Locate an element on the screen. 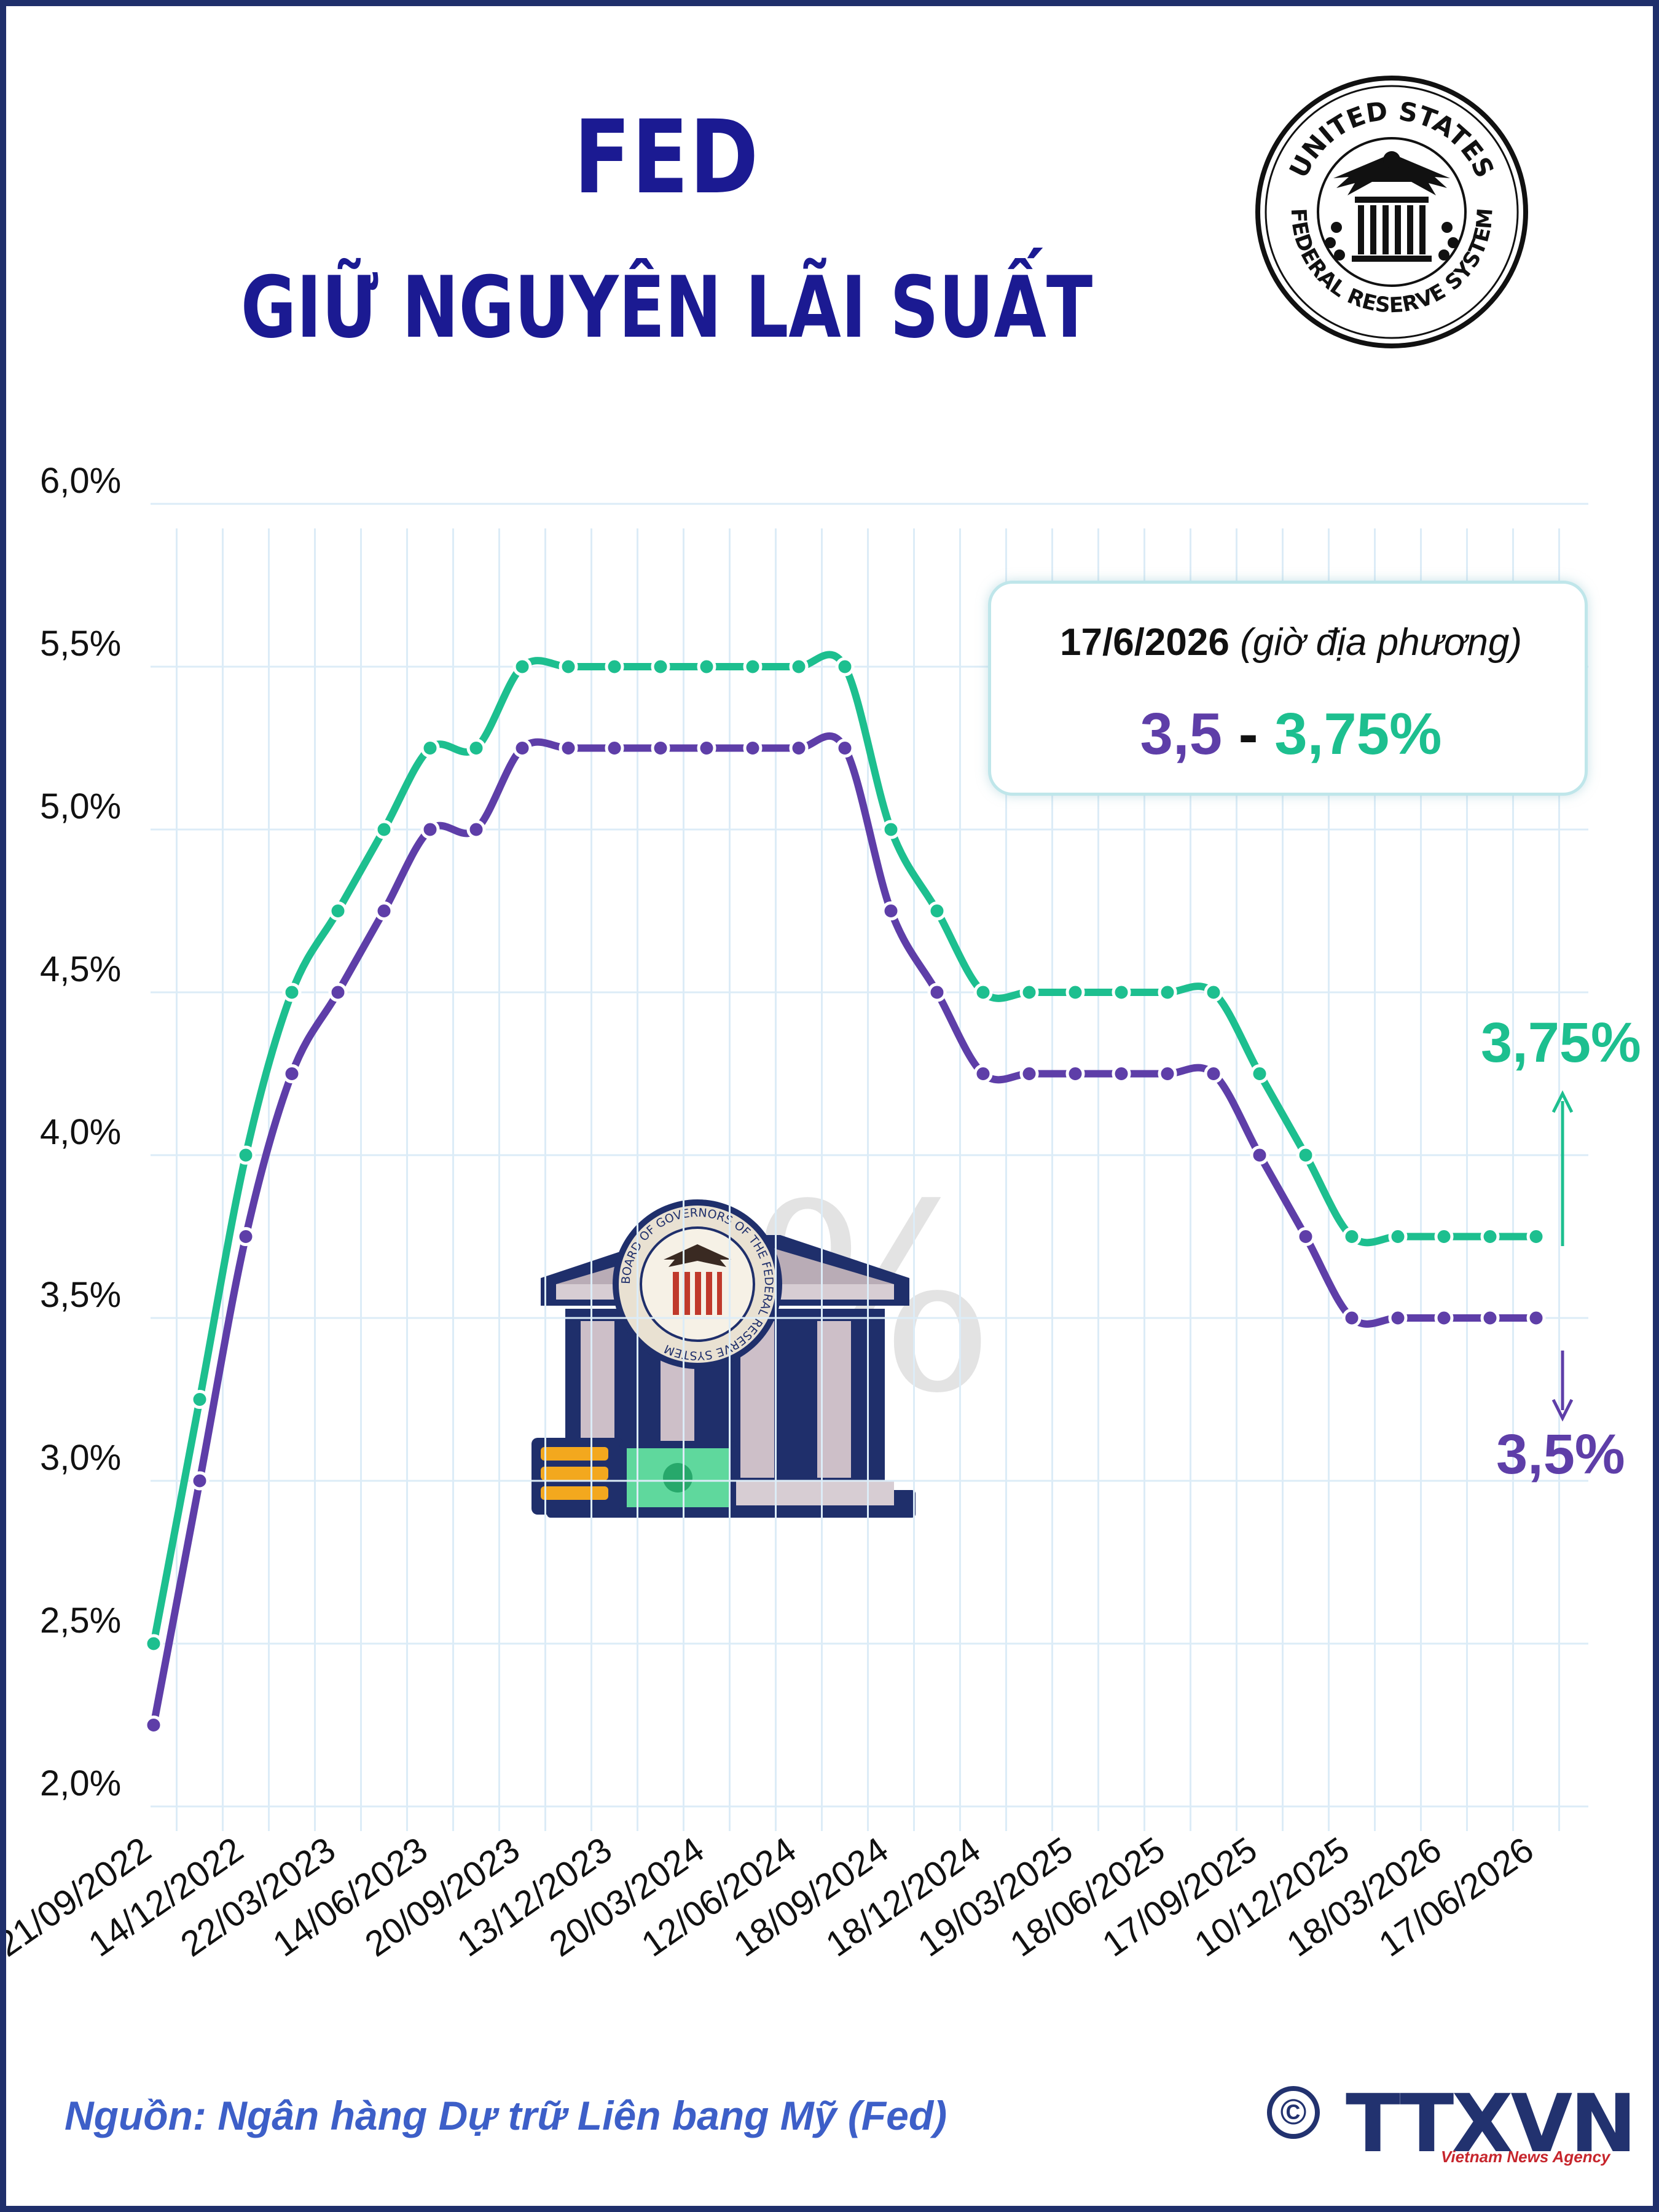 Image resolution: width=1659 pixels, height=2212 pixels. y-tick-label: 4,5% is located at coordinates (80, 969).